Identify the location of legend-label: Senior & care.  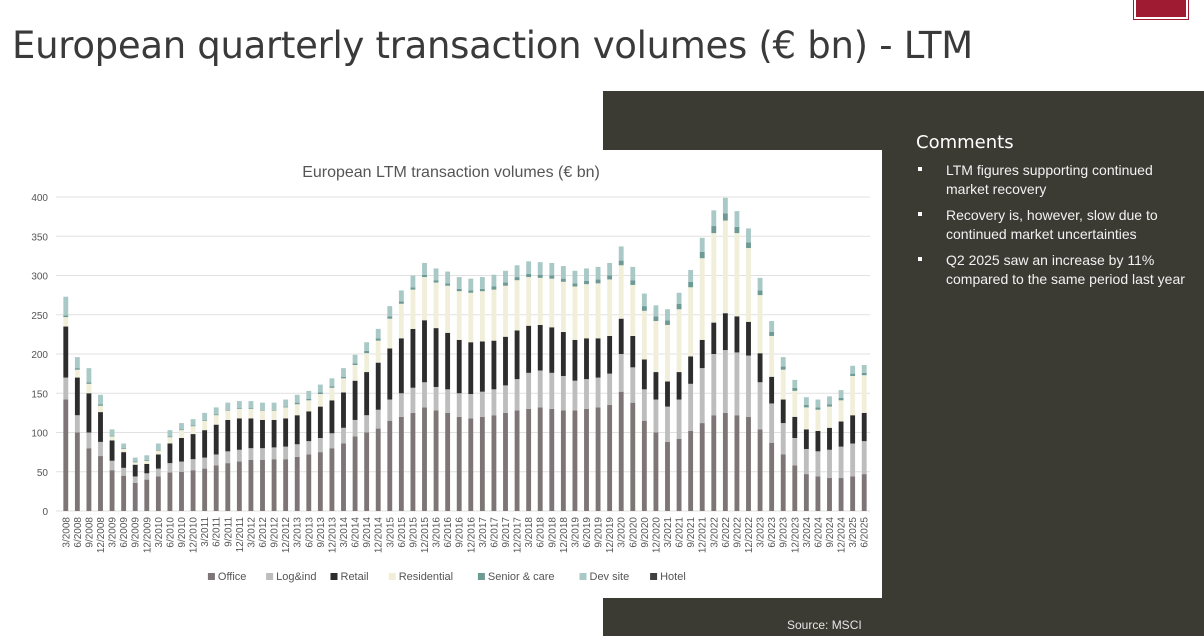
(521, 577).